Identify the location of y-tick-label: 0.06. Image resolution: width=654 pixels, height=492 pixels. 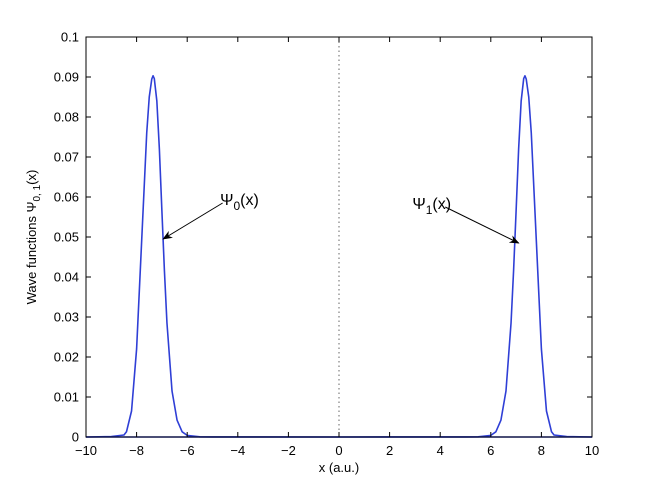
(66, 197).